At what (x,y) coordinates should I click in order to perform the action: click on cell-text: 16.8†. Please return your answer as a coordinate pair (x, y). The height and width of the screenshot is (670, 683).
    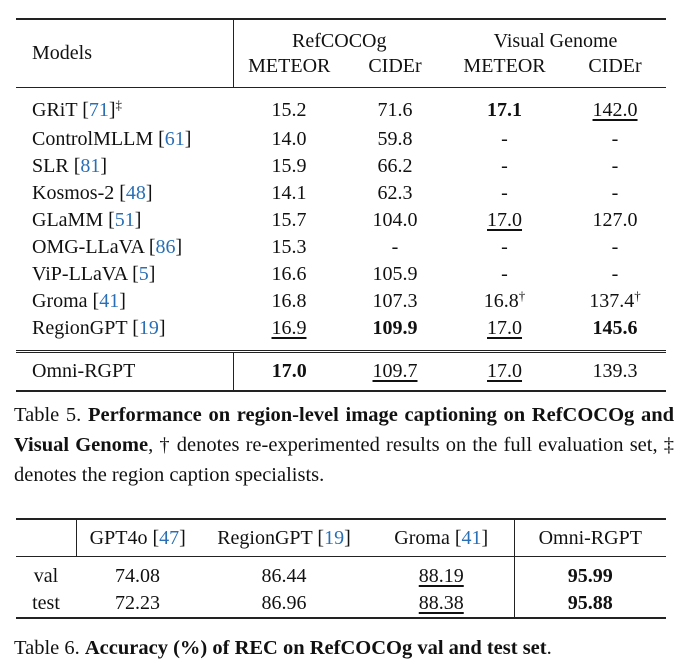
    Looking at the image, I should click on (504, 299).